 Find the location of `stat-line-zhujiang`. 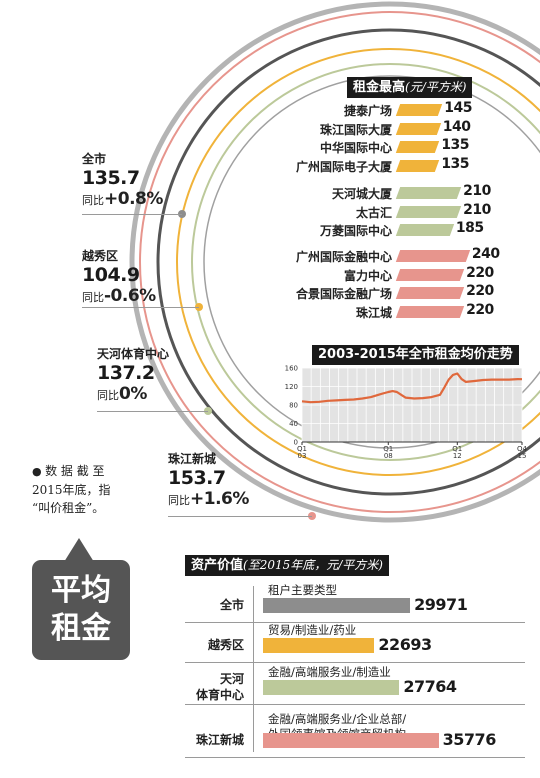

stat-line-zhujiang is located at coordinates (240, 516).